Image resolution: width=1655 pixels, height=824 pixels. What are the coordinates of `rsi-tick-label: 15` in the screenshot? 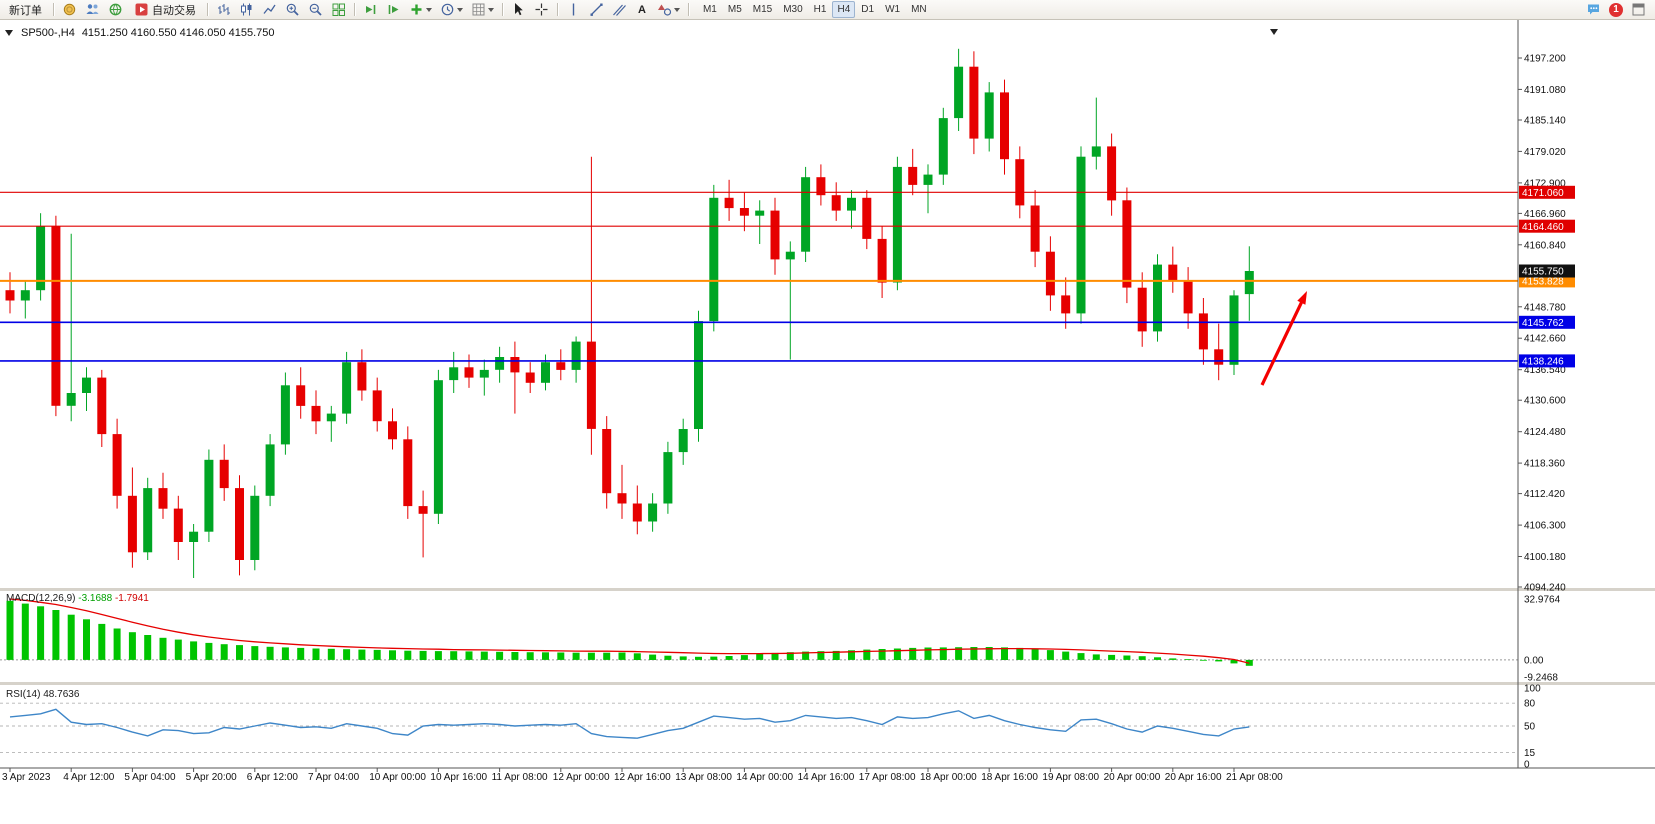 It's located at (1530, 753).